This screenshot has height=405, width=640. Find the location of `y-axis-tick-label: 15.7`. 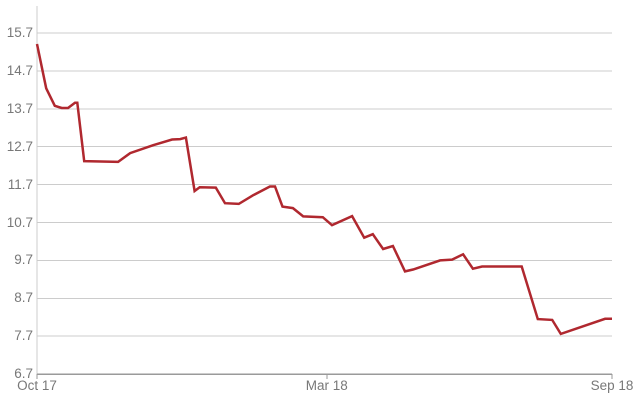

y-axis-tick-label: 15.7 is located at coordinates (19, 32).